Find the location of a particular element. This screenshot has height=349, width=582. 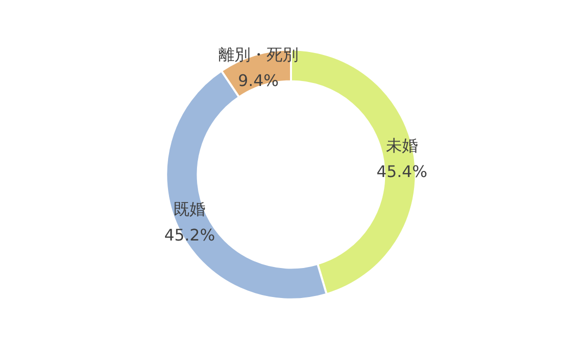

slice-label: 既婚 is located at coordinates (190, 209).